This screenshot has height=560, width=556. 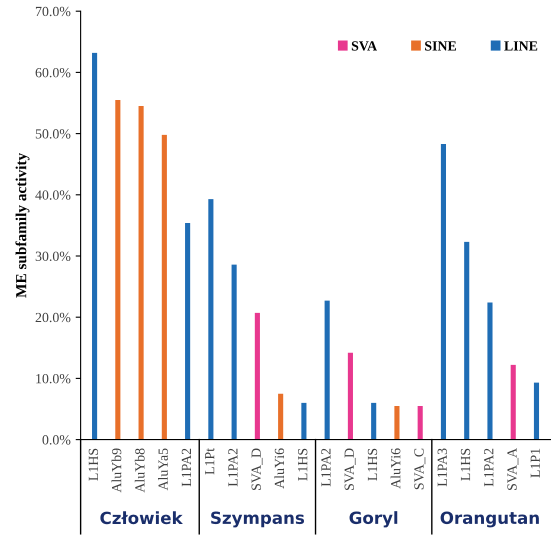 I want to click on text: Goryl, so click(x=374, y=519).